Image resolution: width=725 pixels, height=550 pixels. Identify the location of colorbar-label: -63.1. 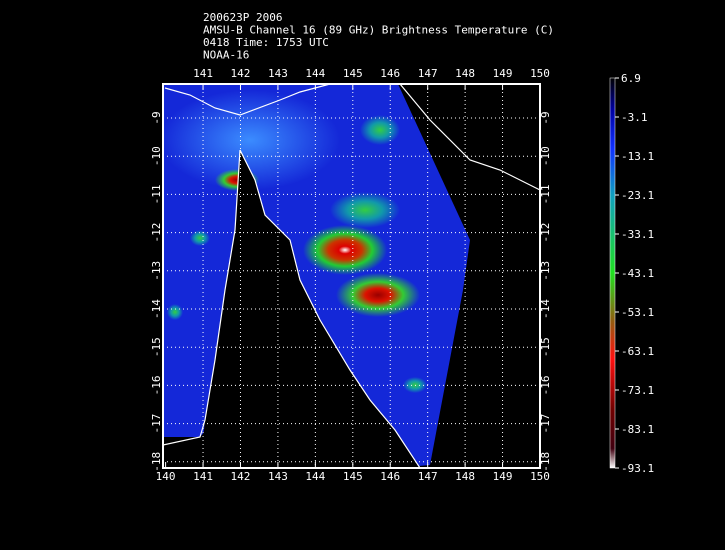
(637, 351).